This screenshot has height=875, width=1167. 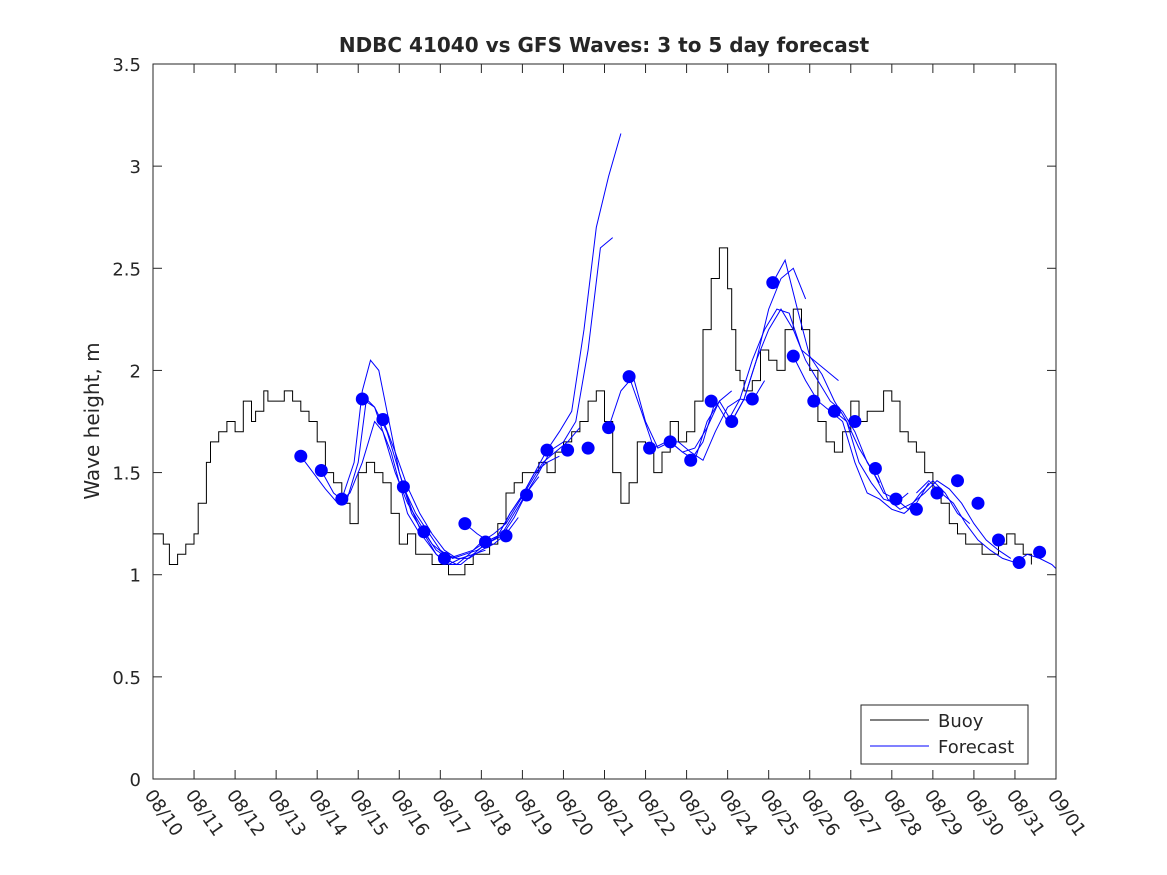 What do you see at coordinates (135, 167) in the screenshot?
I see `y-tick-label: 3` at bounding box center [135, 167].